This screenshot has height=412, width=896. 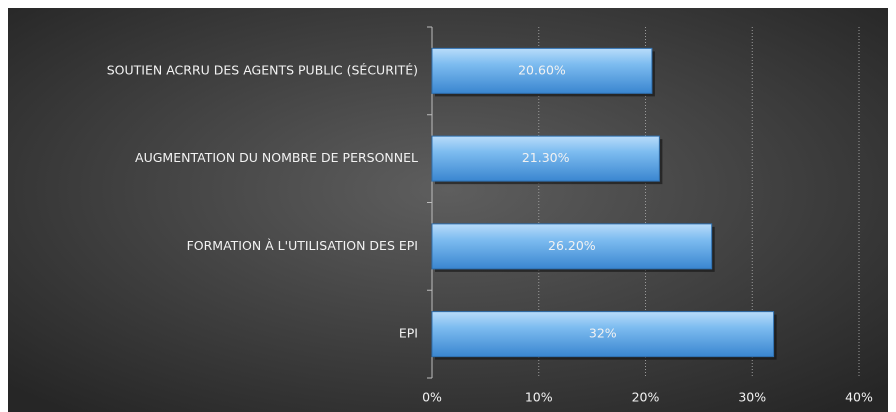 I want to click on x-tick-label: 40%, so click(x=859, y=397).